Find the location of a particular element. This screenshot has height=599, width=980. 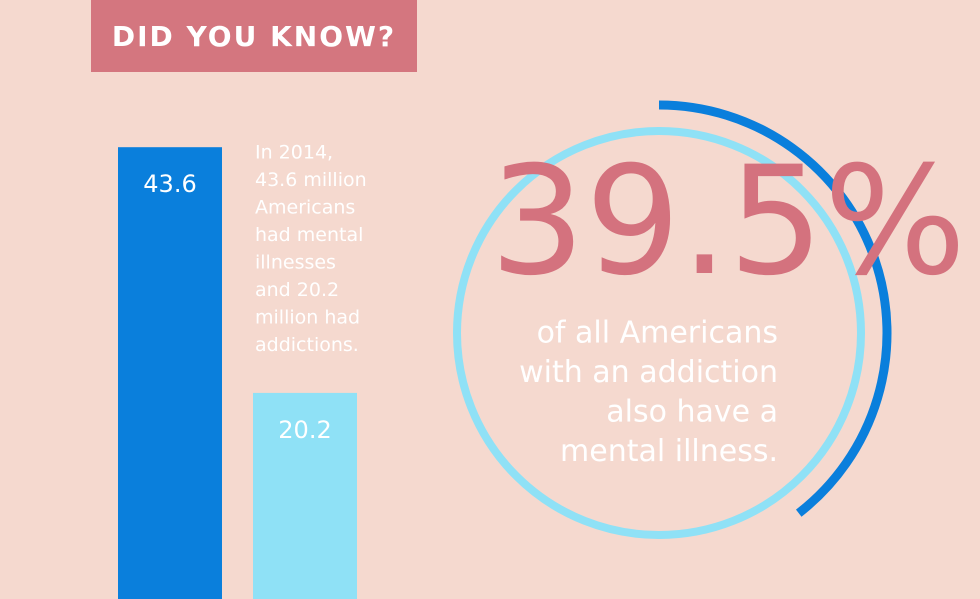

value-label: 43.6 is located at coordinates (169, 184).